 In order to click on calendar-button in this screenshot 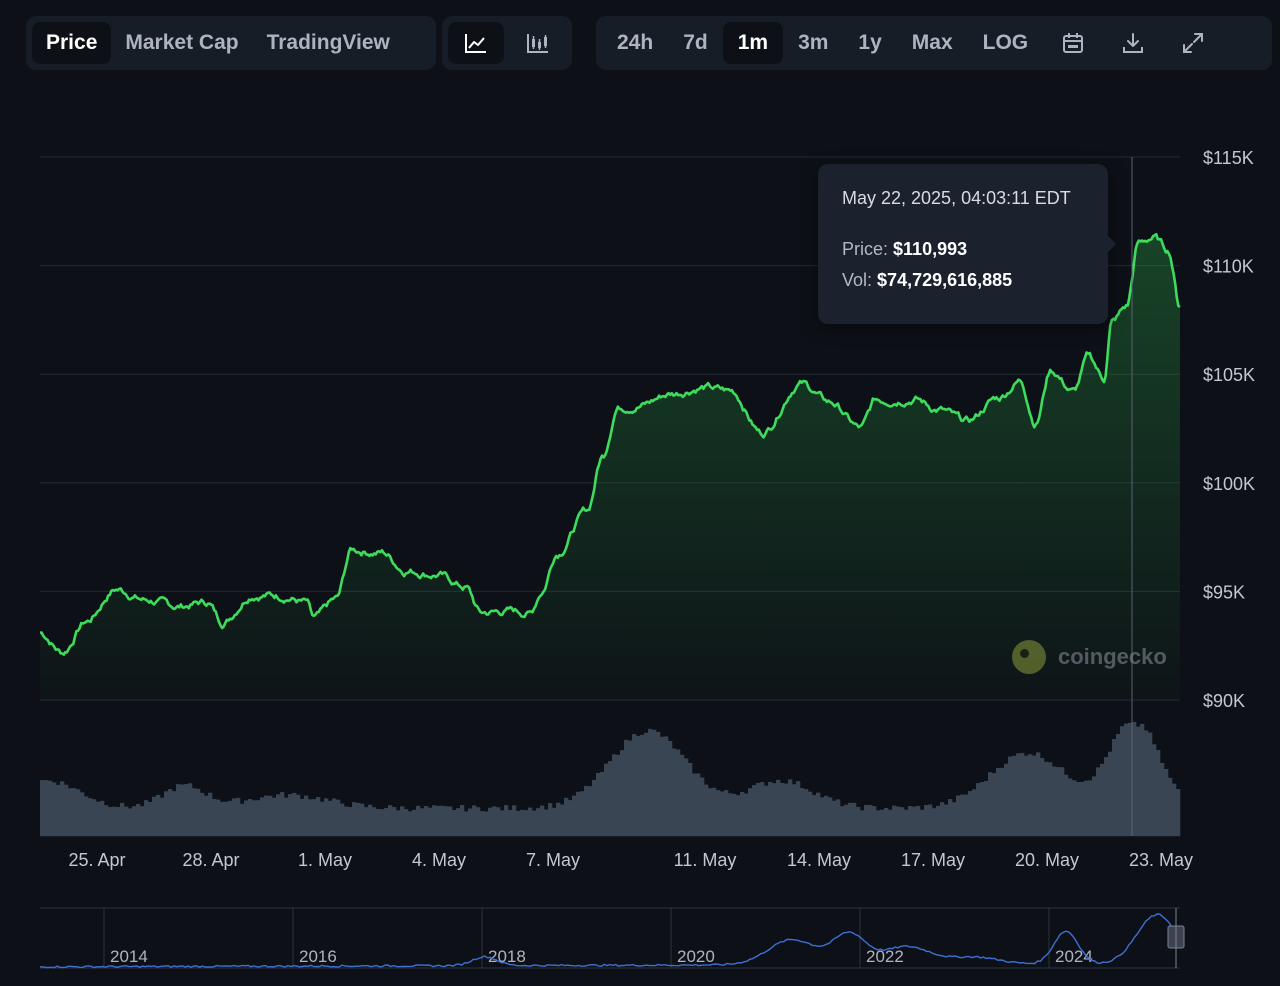, I will do `click(1073, 43)`.